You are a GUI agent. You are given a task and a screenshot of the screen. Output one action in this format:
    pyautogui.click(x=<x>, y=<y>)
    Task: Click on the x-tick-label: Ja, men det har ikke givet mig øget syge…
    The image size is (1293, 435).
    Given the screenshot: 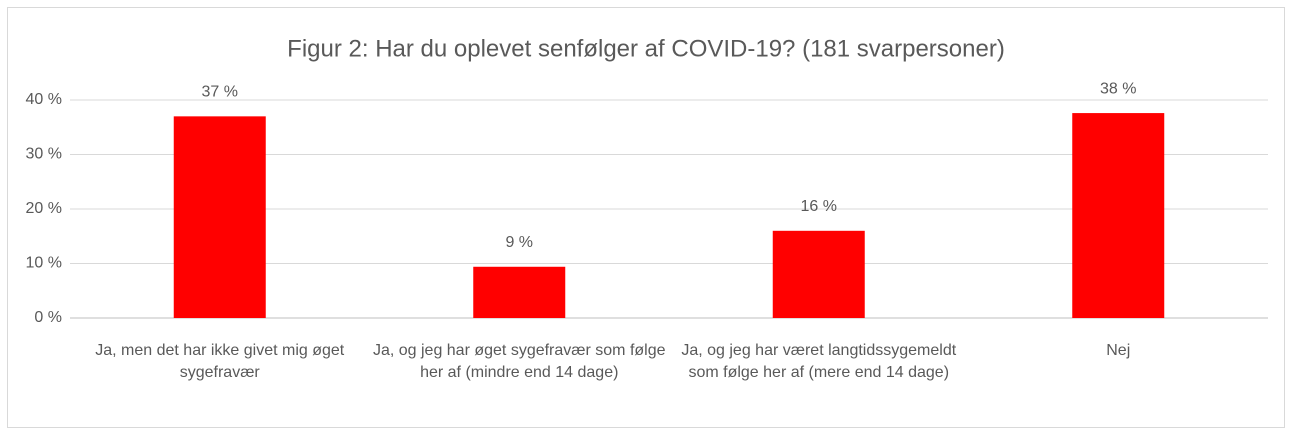 What is the action you would take?
    pyautogui.click(x=220, y=361)
    